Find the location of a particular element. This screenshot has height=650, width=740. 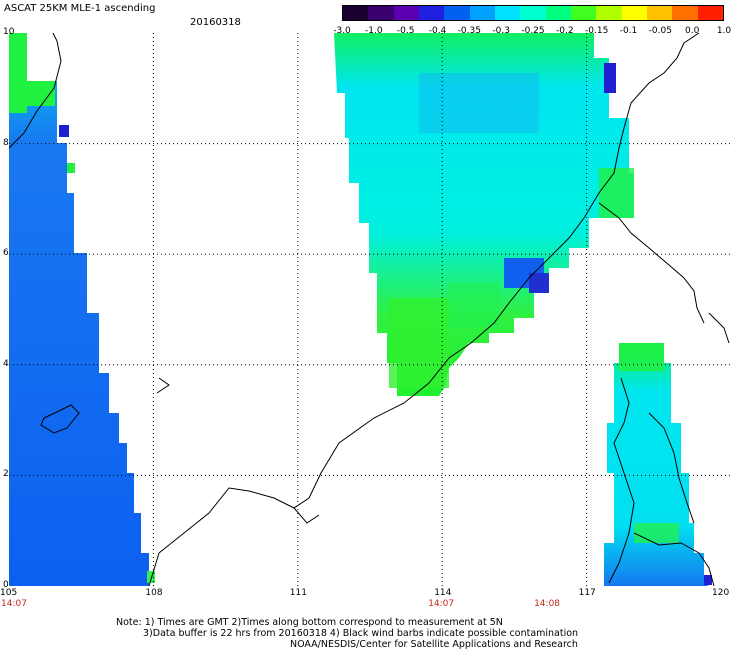

swath-east is located at coordinates (658, 464).